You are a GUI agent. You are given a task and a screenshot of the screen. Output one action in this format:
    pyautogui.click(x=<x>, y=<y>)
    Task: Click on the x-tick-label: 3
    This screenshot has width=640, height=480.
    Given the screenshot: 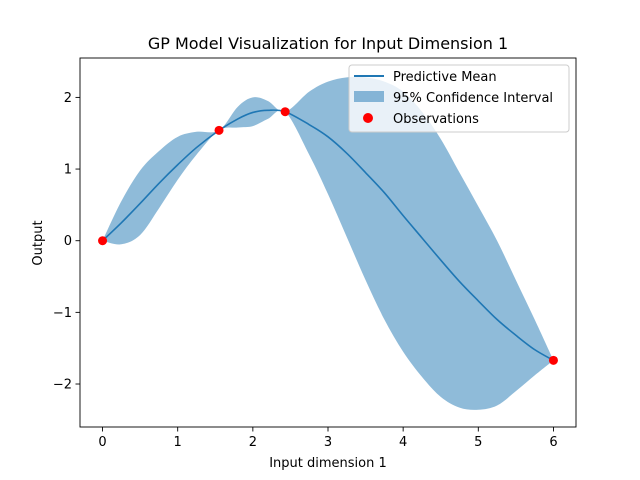 What is the action you would take?
    pyautogui.click(x=328, y=442)
    